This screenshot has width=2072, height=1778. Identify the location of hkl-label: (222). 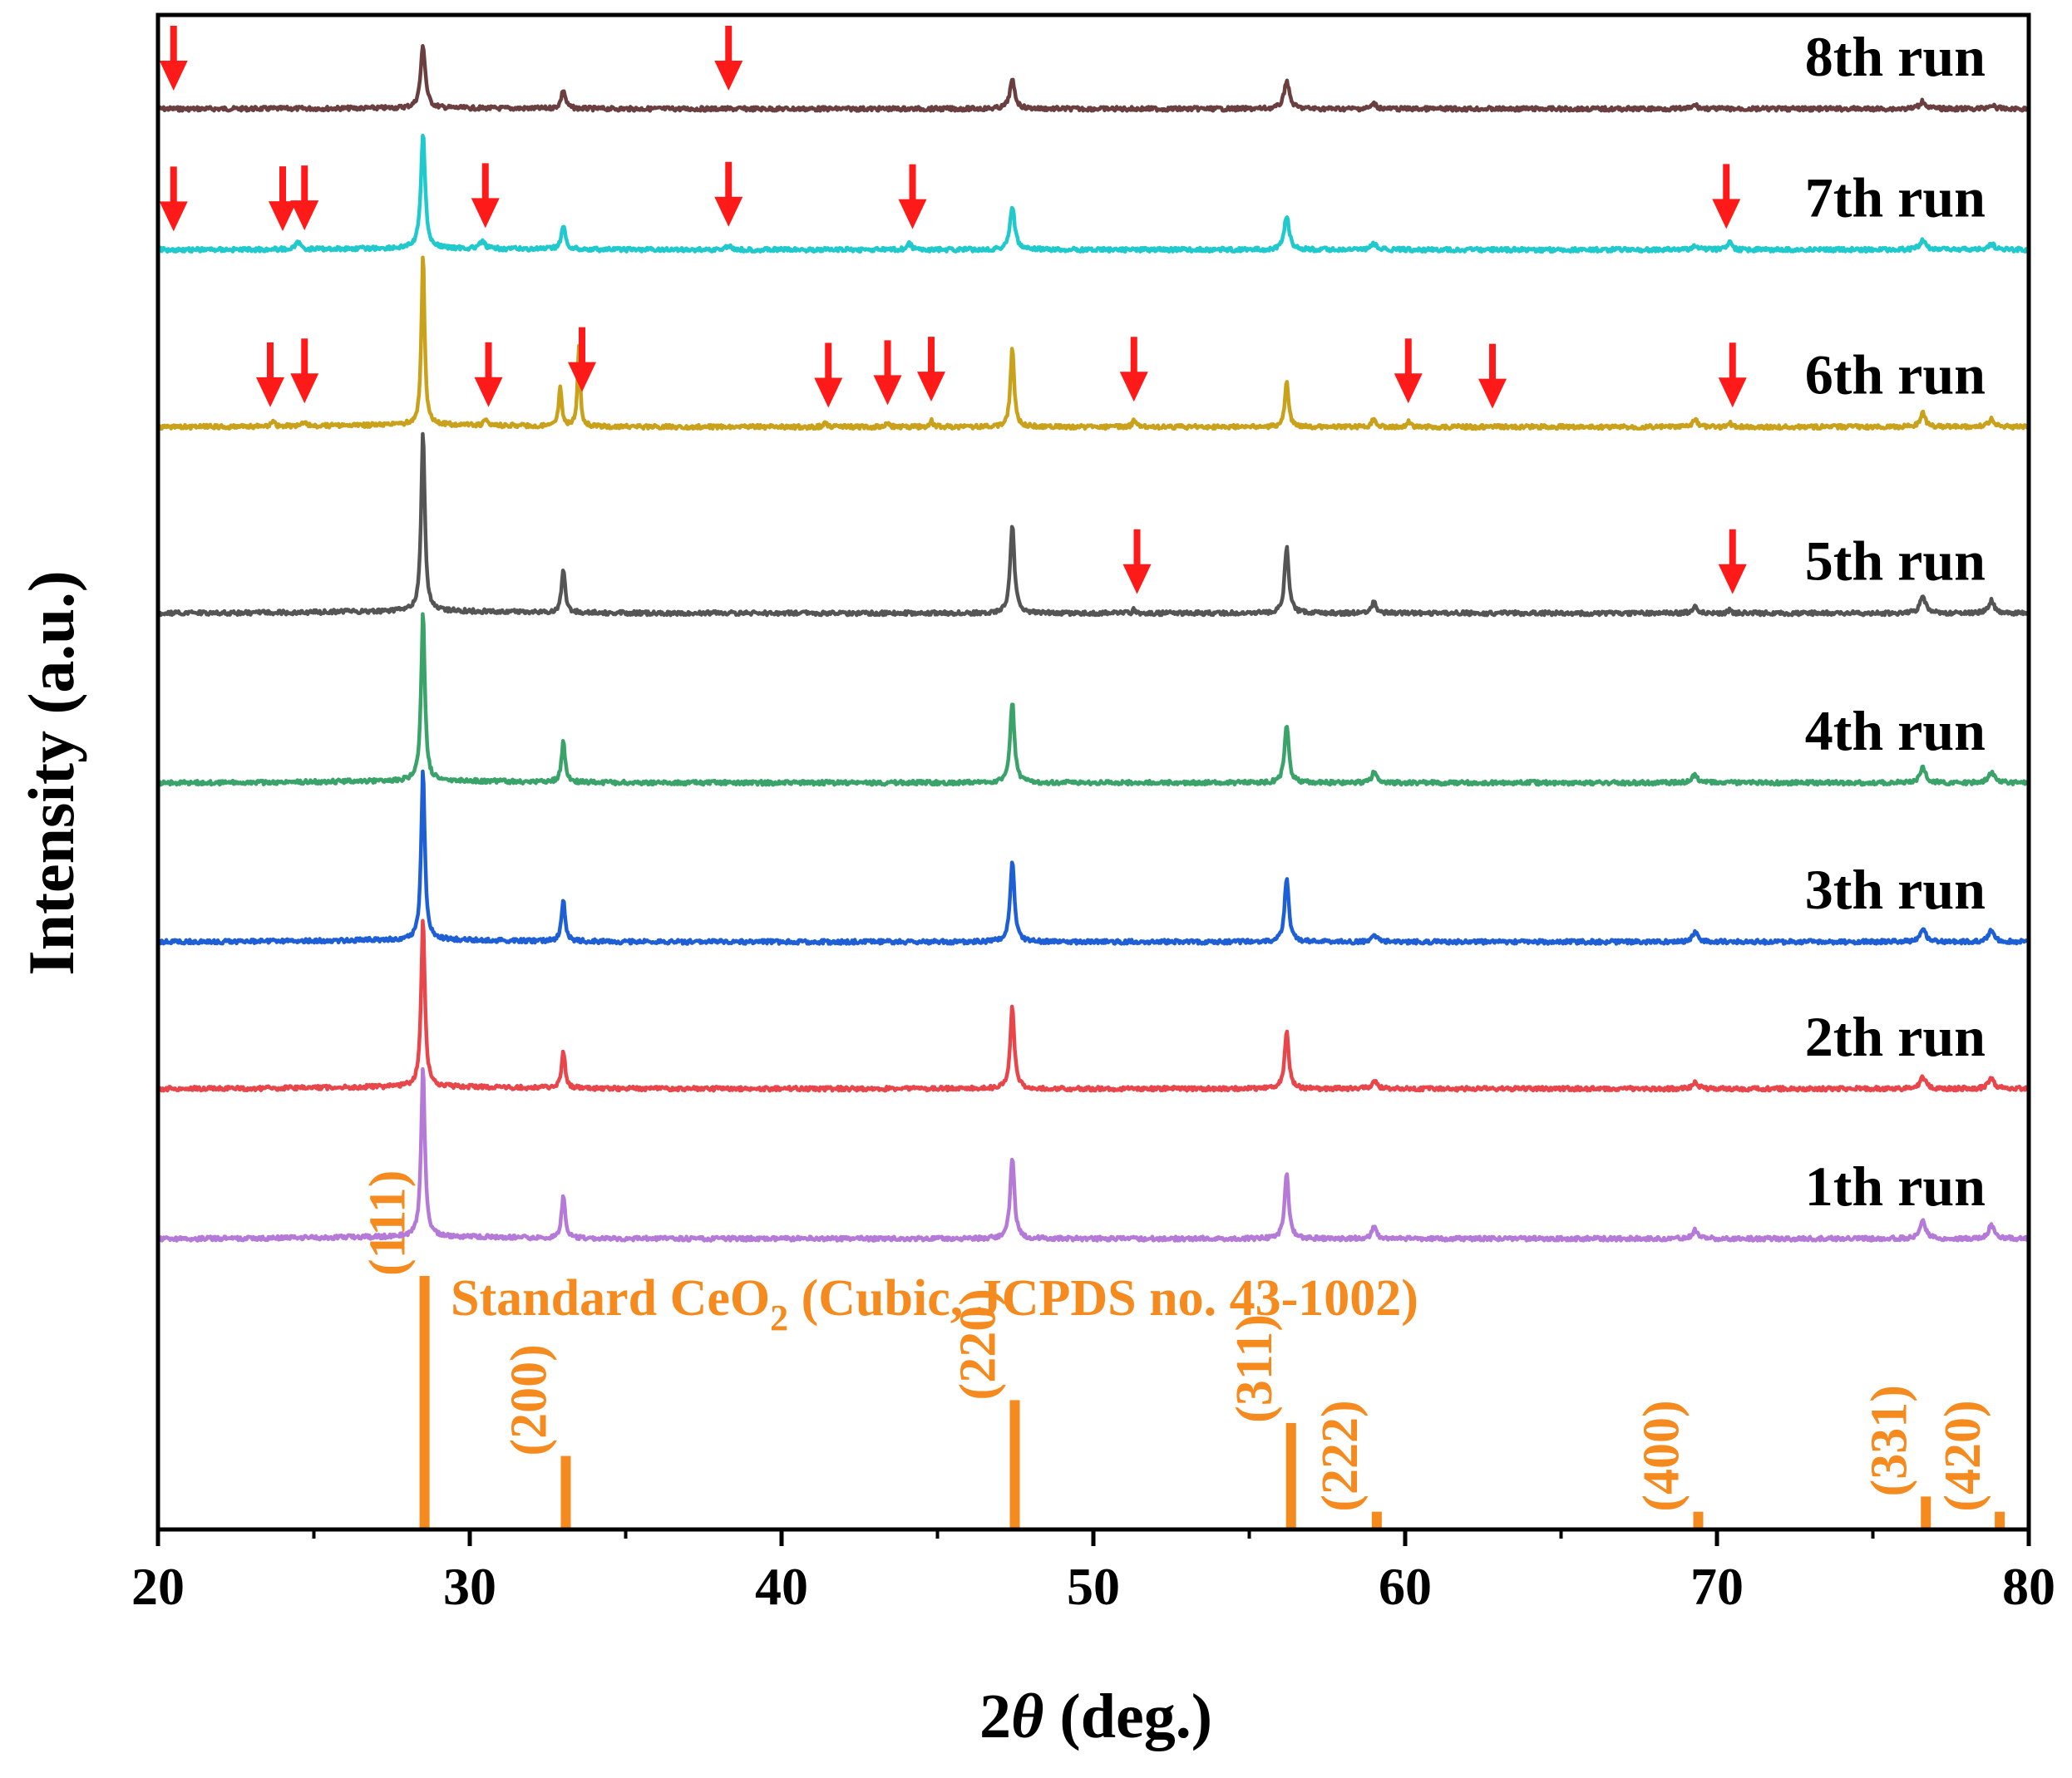
(1340, 1455).